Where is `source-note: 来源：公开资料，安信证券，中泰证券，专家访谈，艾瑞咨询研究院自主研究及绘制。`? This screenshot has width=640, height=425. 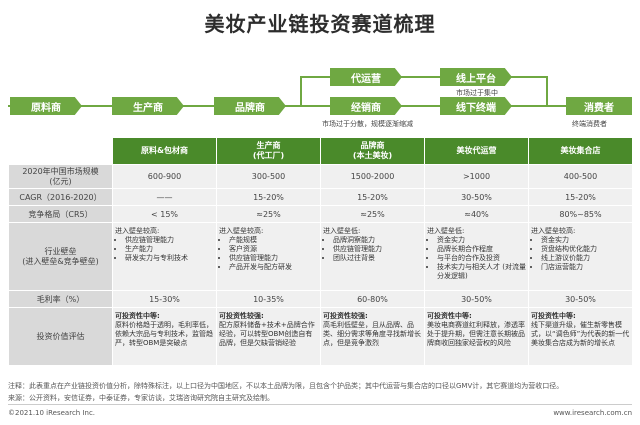
source-note: 来源：公开资料，安信证券，中泰证券，专家访谈，艾瑞咨询研究院自主研究及绘制。 is located at coordinates (141, 398).